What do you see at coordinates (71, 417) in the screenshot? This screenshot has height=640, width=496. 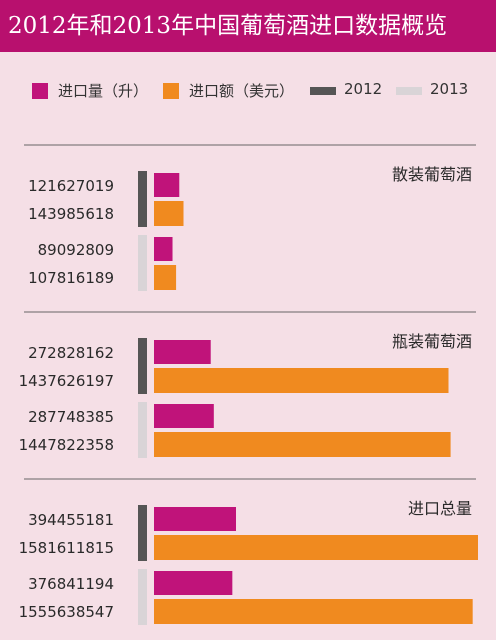 I see `data-label-volume: 287748385` at bounding box center [71, 417].